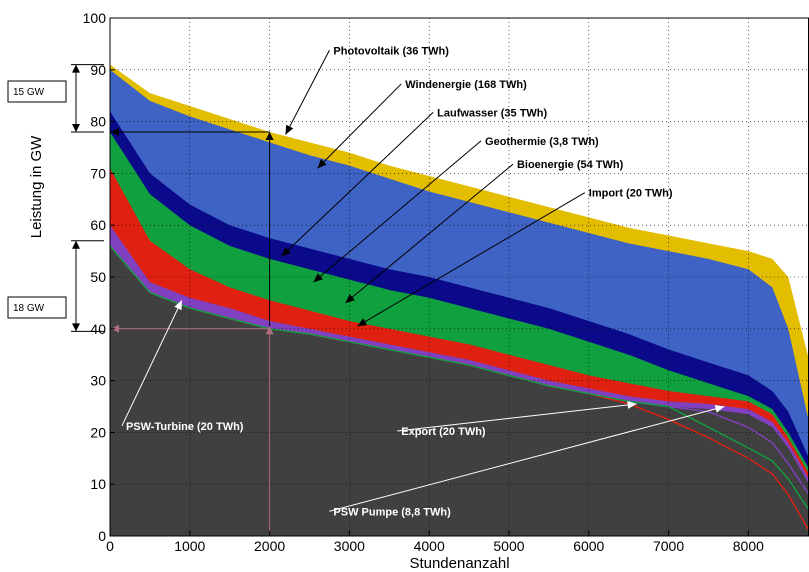  I want to click on y-tick-label: 0, so click(102, 536).